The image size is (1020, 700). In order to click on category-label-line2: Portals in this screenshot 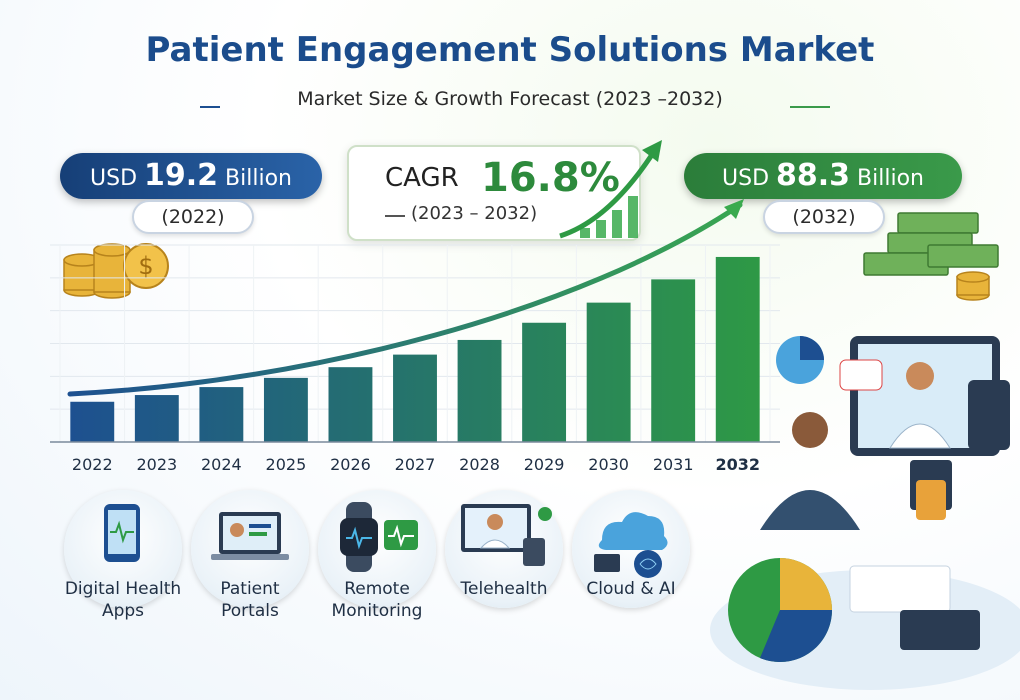, I will do `click(250, 611)`.